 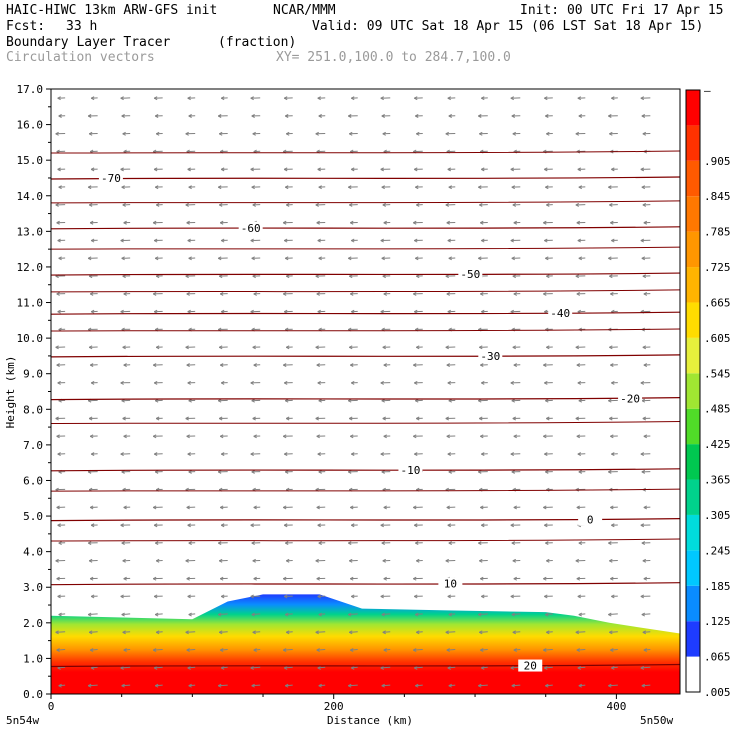 What do you see at coordinates (717, 232) in the screenshot?
I see `colorbar-label: .785` at bounding box center [717, 232].